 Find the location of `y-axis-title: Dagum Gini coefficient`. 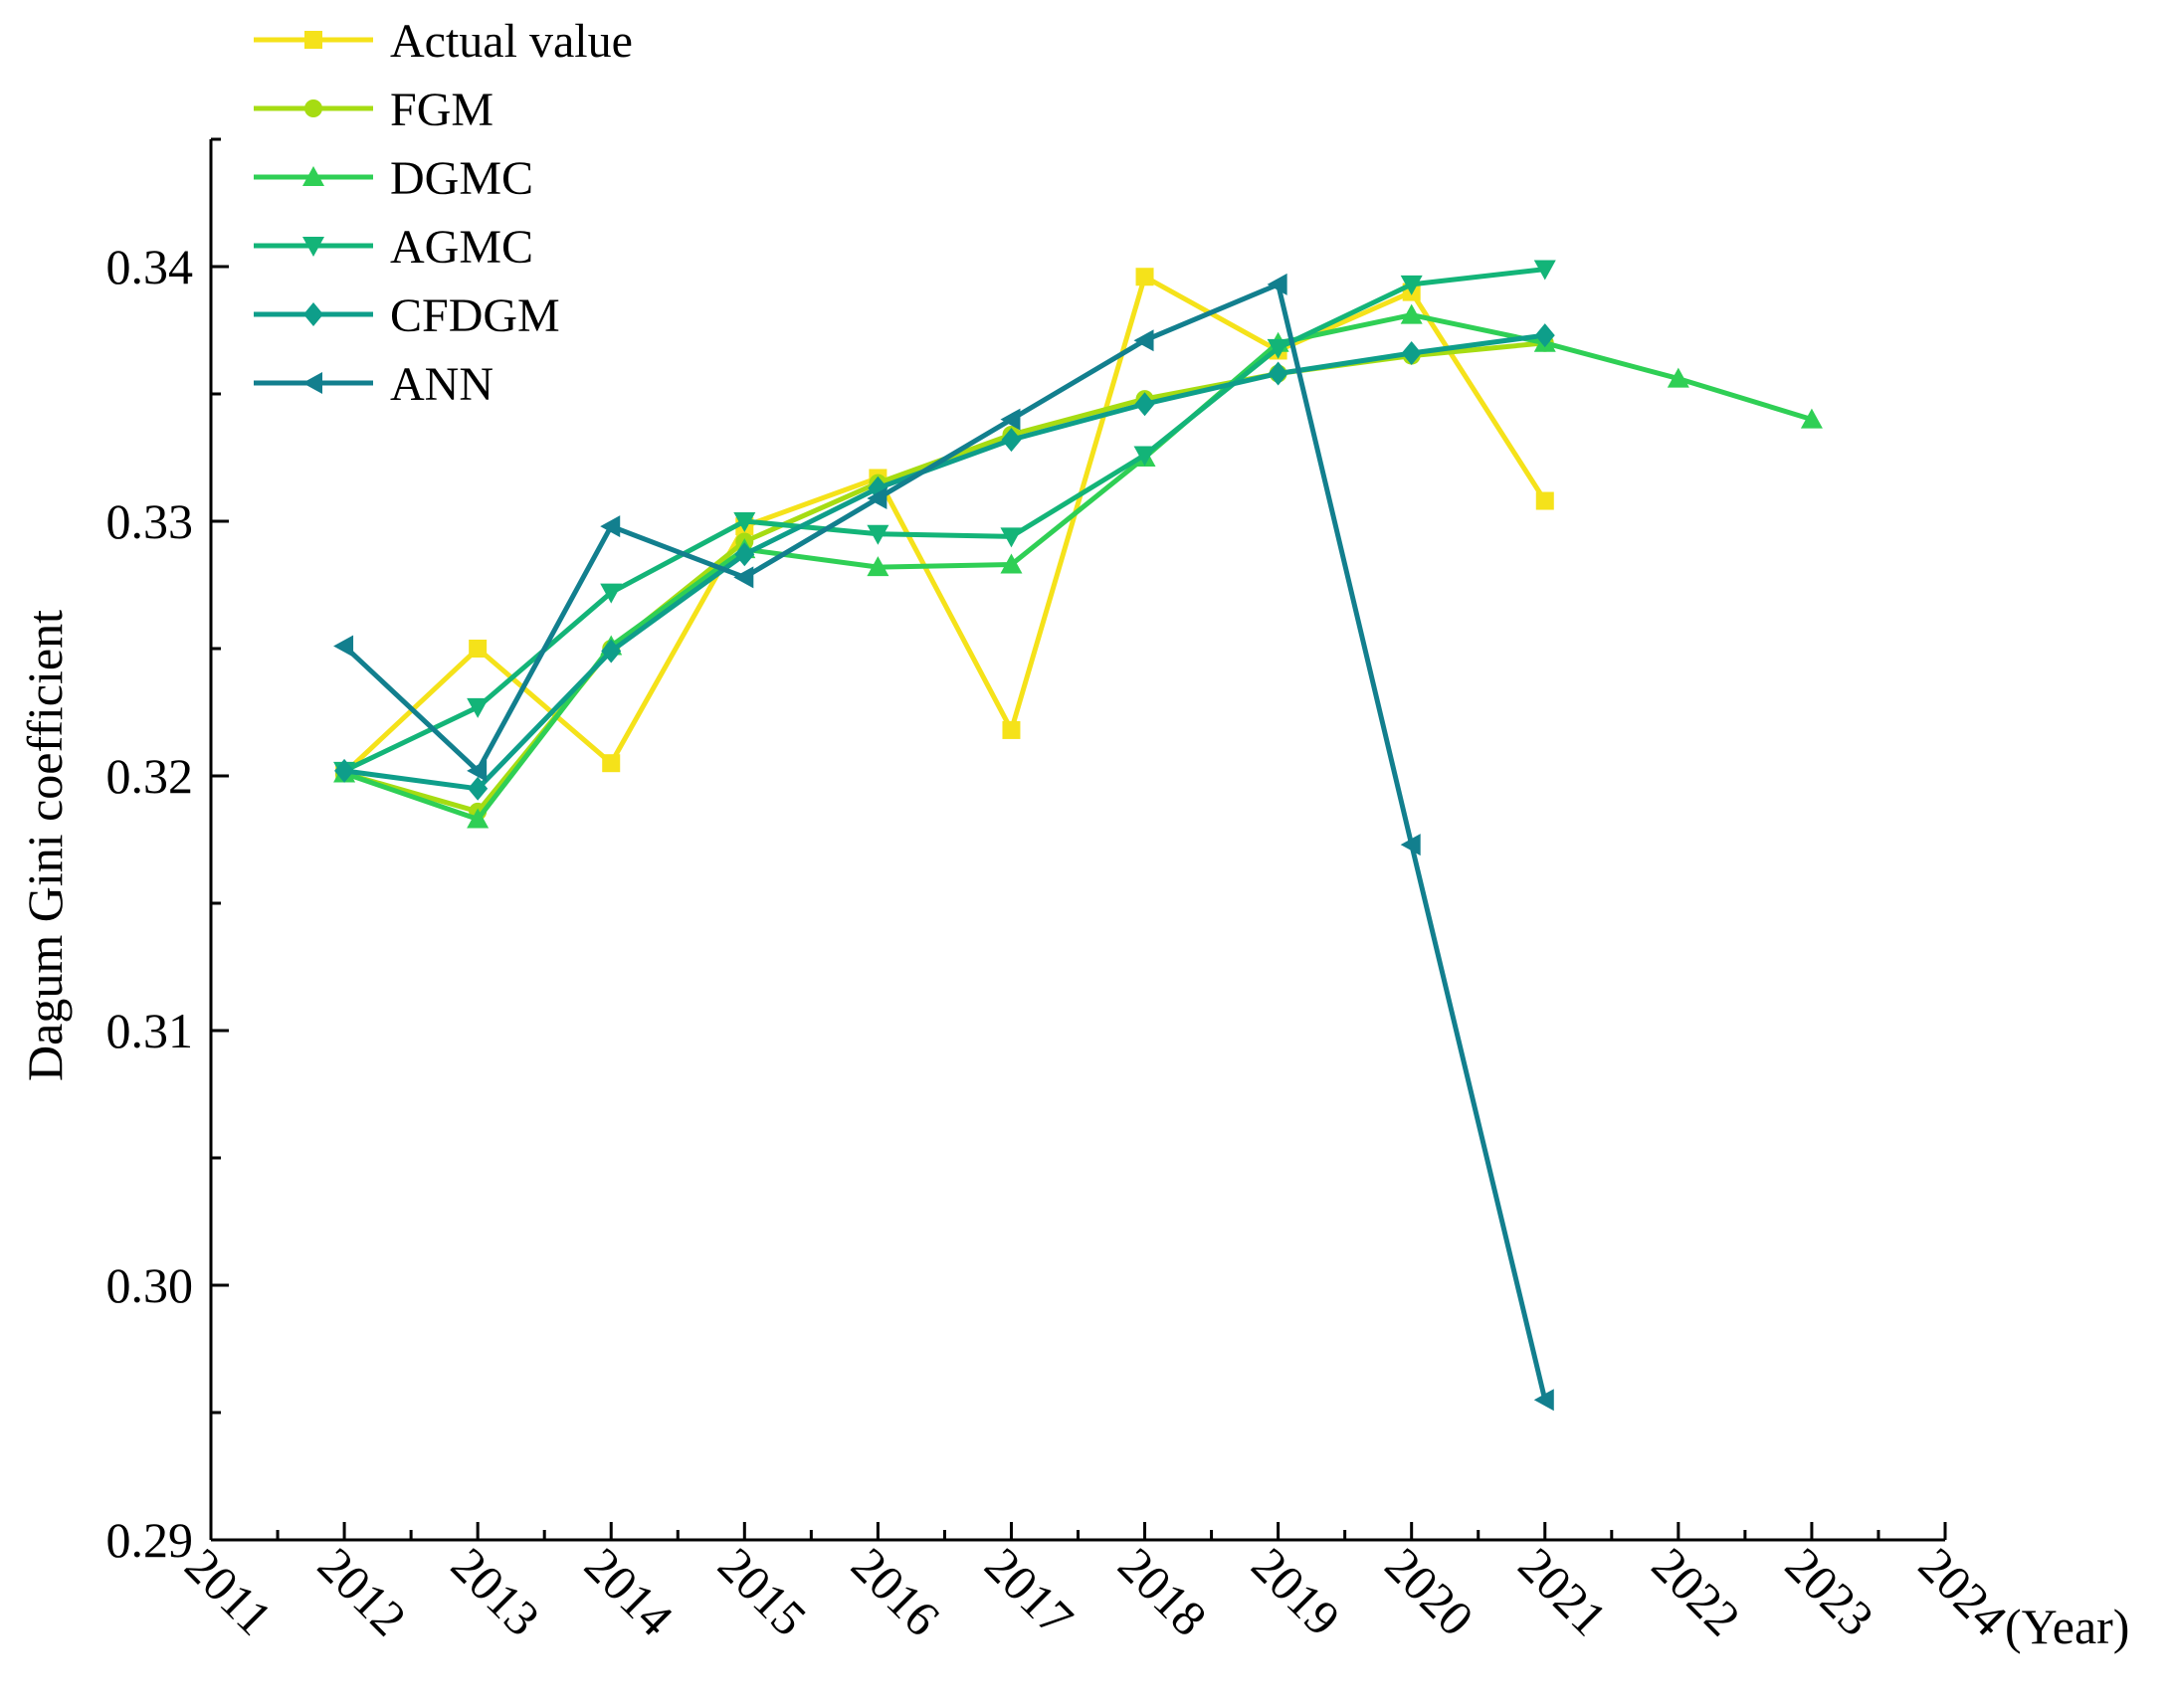

y-axis-title: Dagum Gini coefficient is located at coordinates (45, 845).